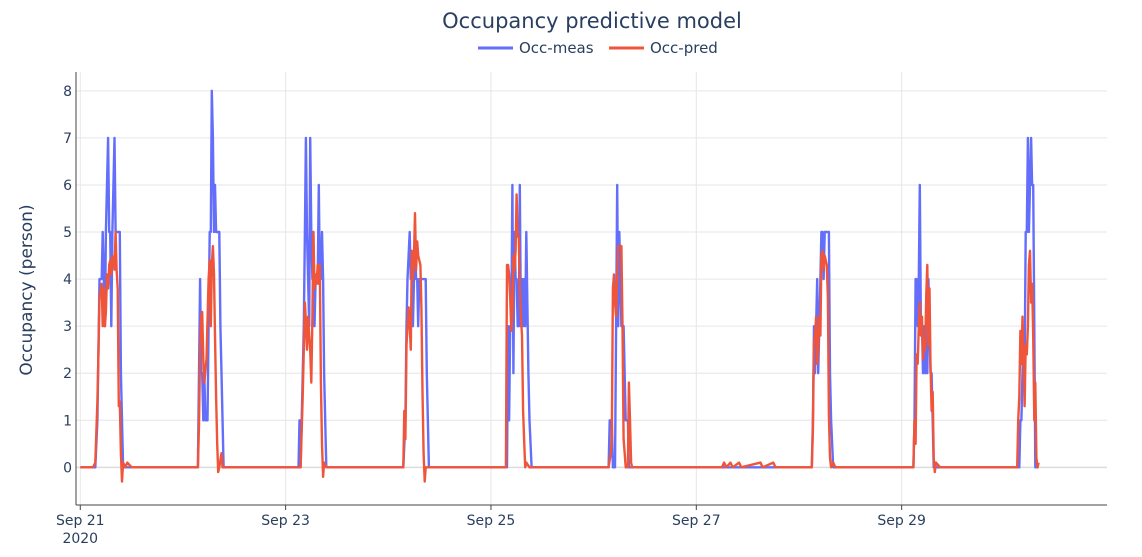 The height and width of the screenshot is (557, 1142). Describe the element at coordinates (491, 521) in the screenshot. I see `x-tick-label: Sep 25` at that location.